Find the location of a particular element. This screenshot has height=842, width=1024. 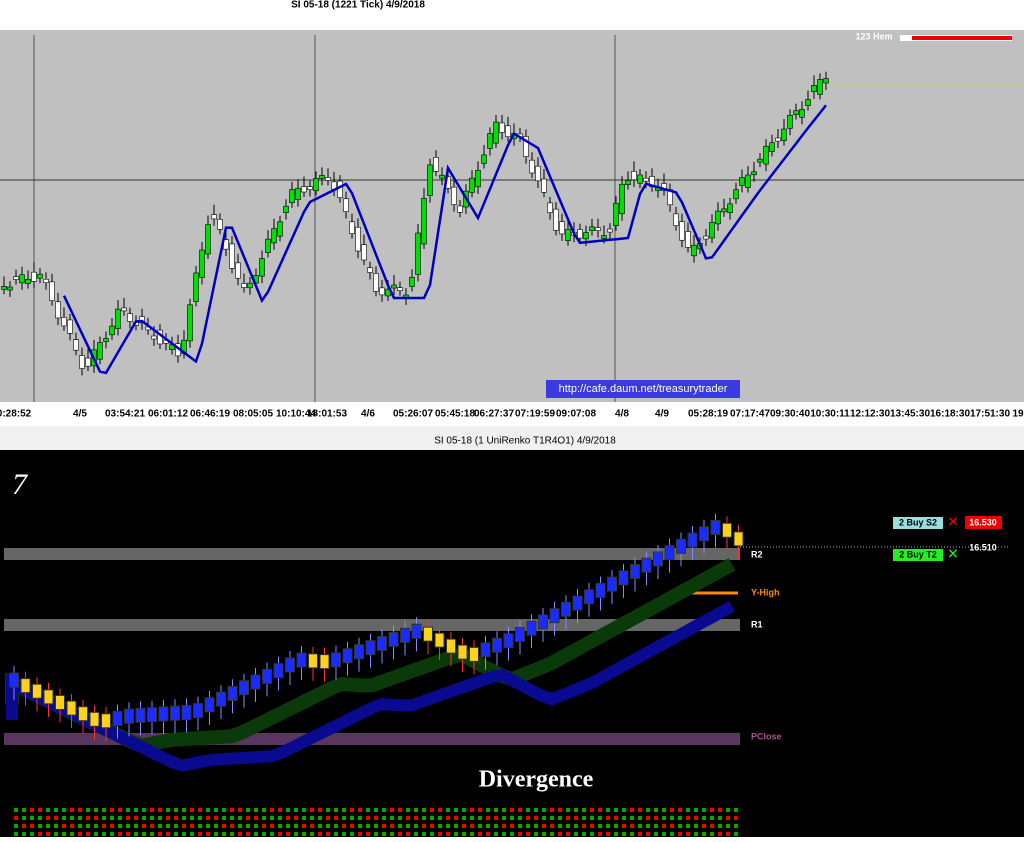

order-price: 16.510 is located at coordinates (983, 547).